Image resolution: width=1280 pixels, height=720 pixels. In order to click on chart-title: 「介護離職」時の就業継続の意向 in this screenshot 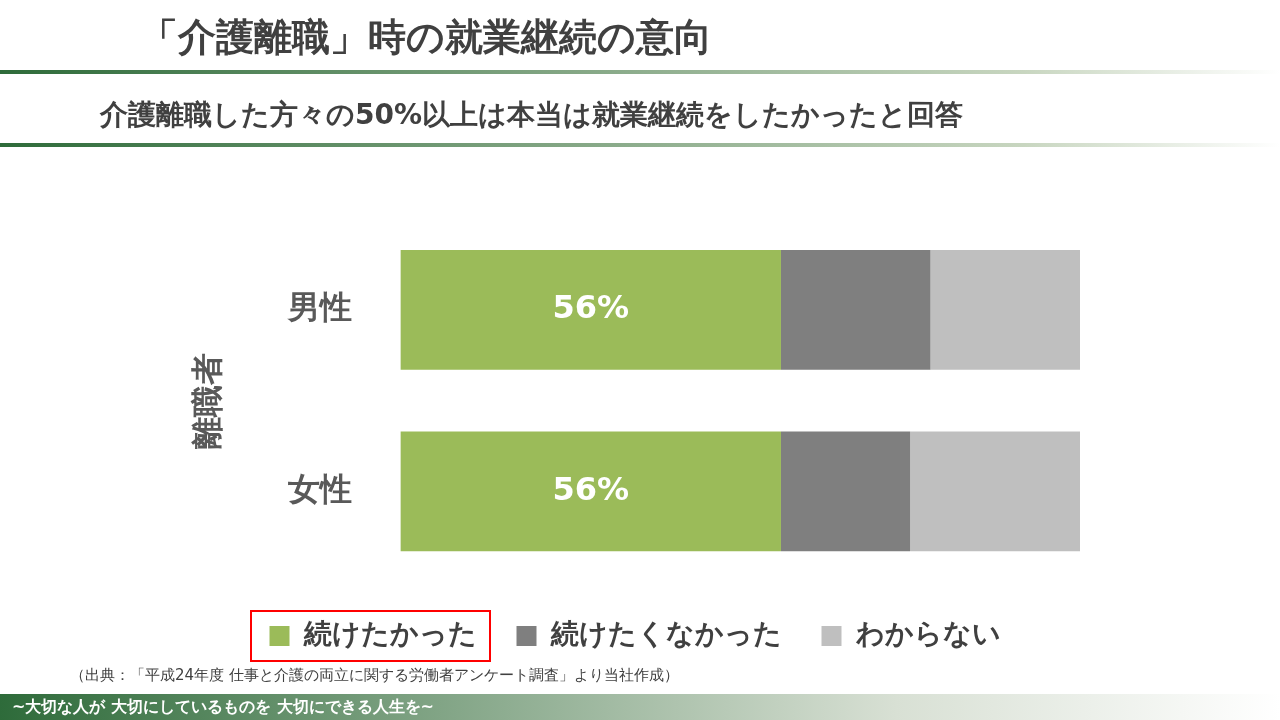, I will do `click(426, 37)`.